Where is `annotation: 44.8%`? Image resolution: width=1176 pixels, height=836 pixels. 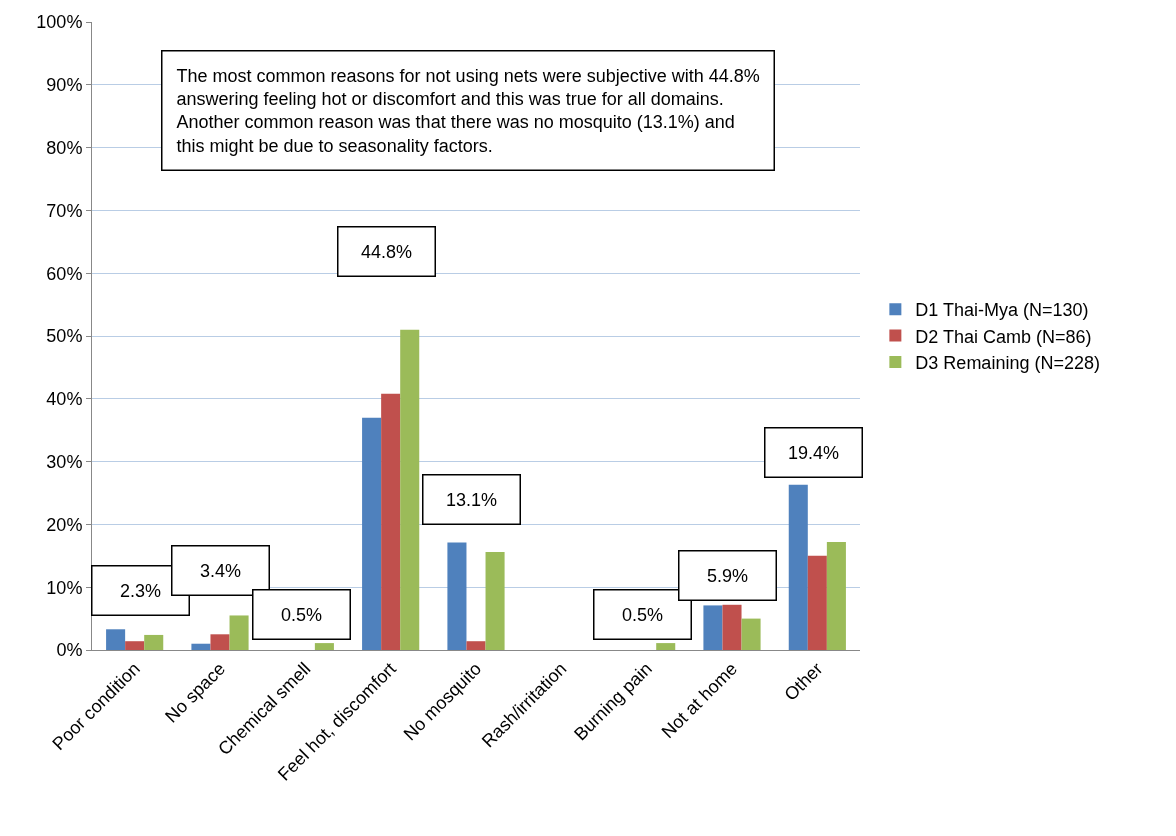 annotation: 44.8% is located at coordinates (386, 251).